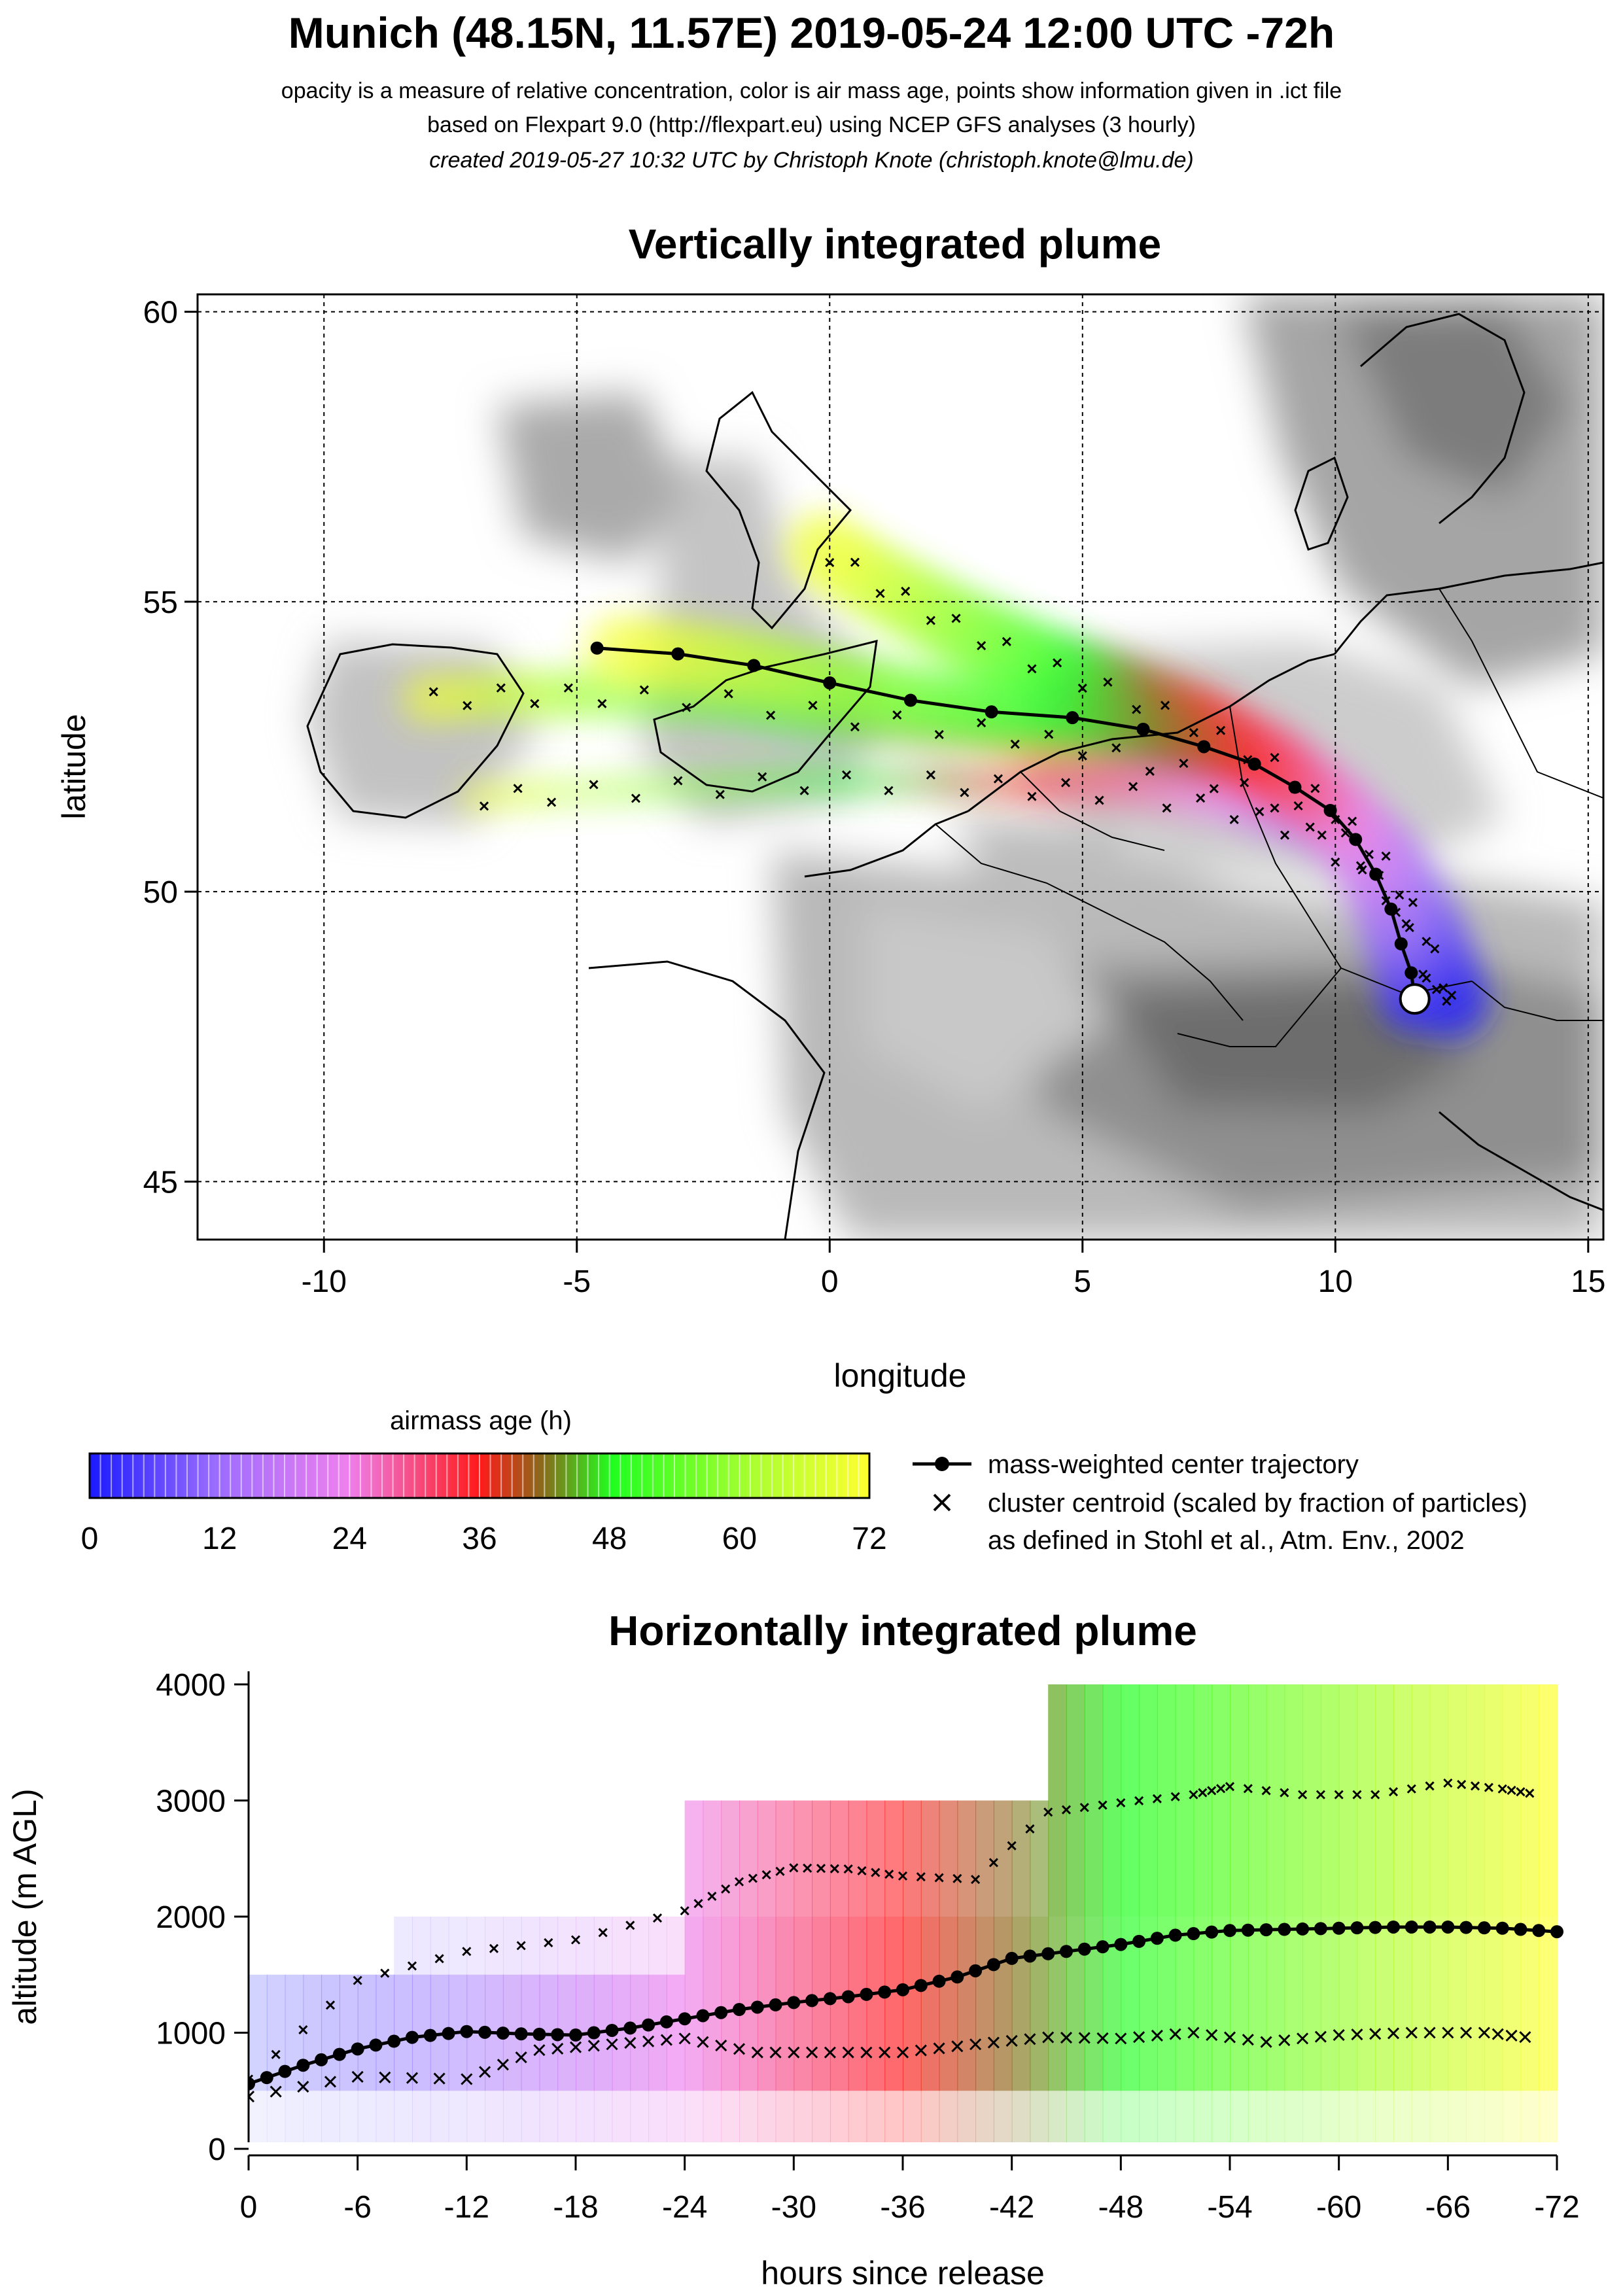 The image size is (1623, 2296). Describe the element at coordinates (403, 2029) in the screenshot. I see `profile-age-band` at that location.